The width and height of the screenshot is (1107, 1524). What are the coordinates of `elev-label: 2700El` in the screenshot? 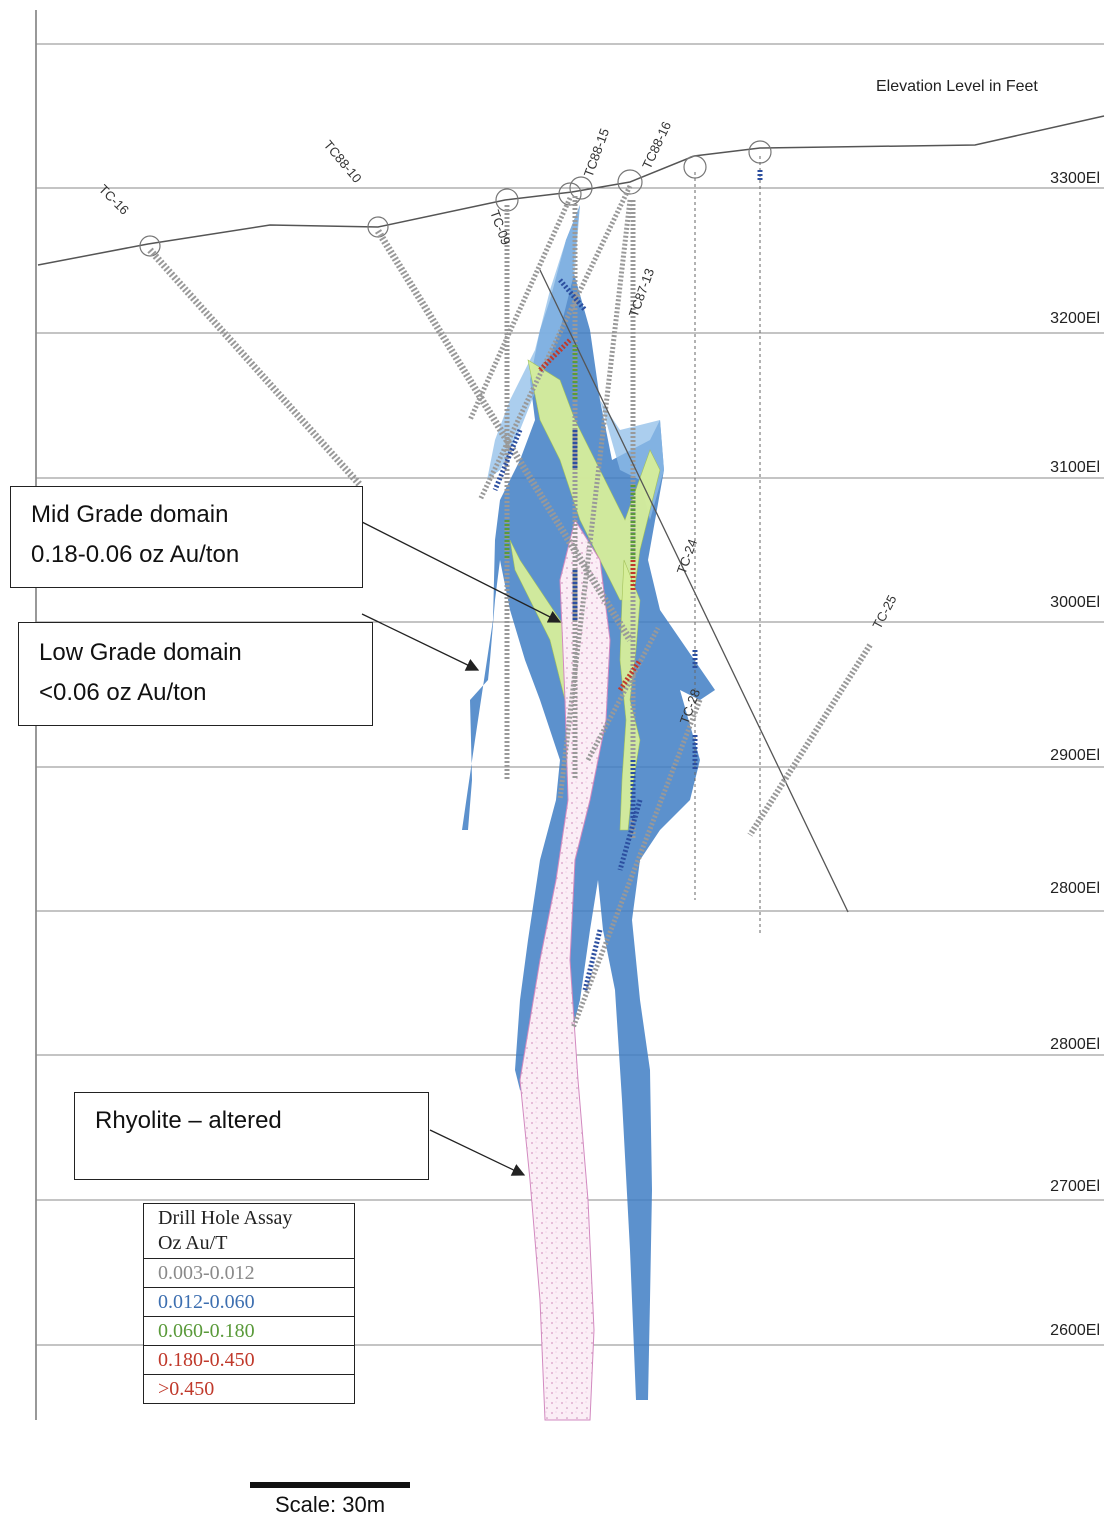 It's located at (1075, 1186).